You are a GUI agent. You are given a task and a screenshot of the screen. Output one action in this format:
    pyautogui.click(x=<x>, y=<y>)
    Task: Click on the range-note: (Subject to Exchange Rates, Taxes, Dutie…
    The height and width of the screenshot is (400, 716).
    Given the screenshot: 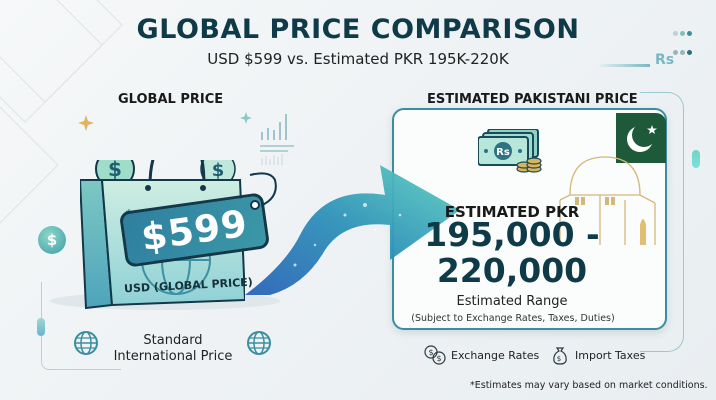 What is the action you would take?
    pyautogui.click(x=513, y=318)
    